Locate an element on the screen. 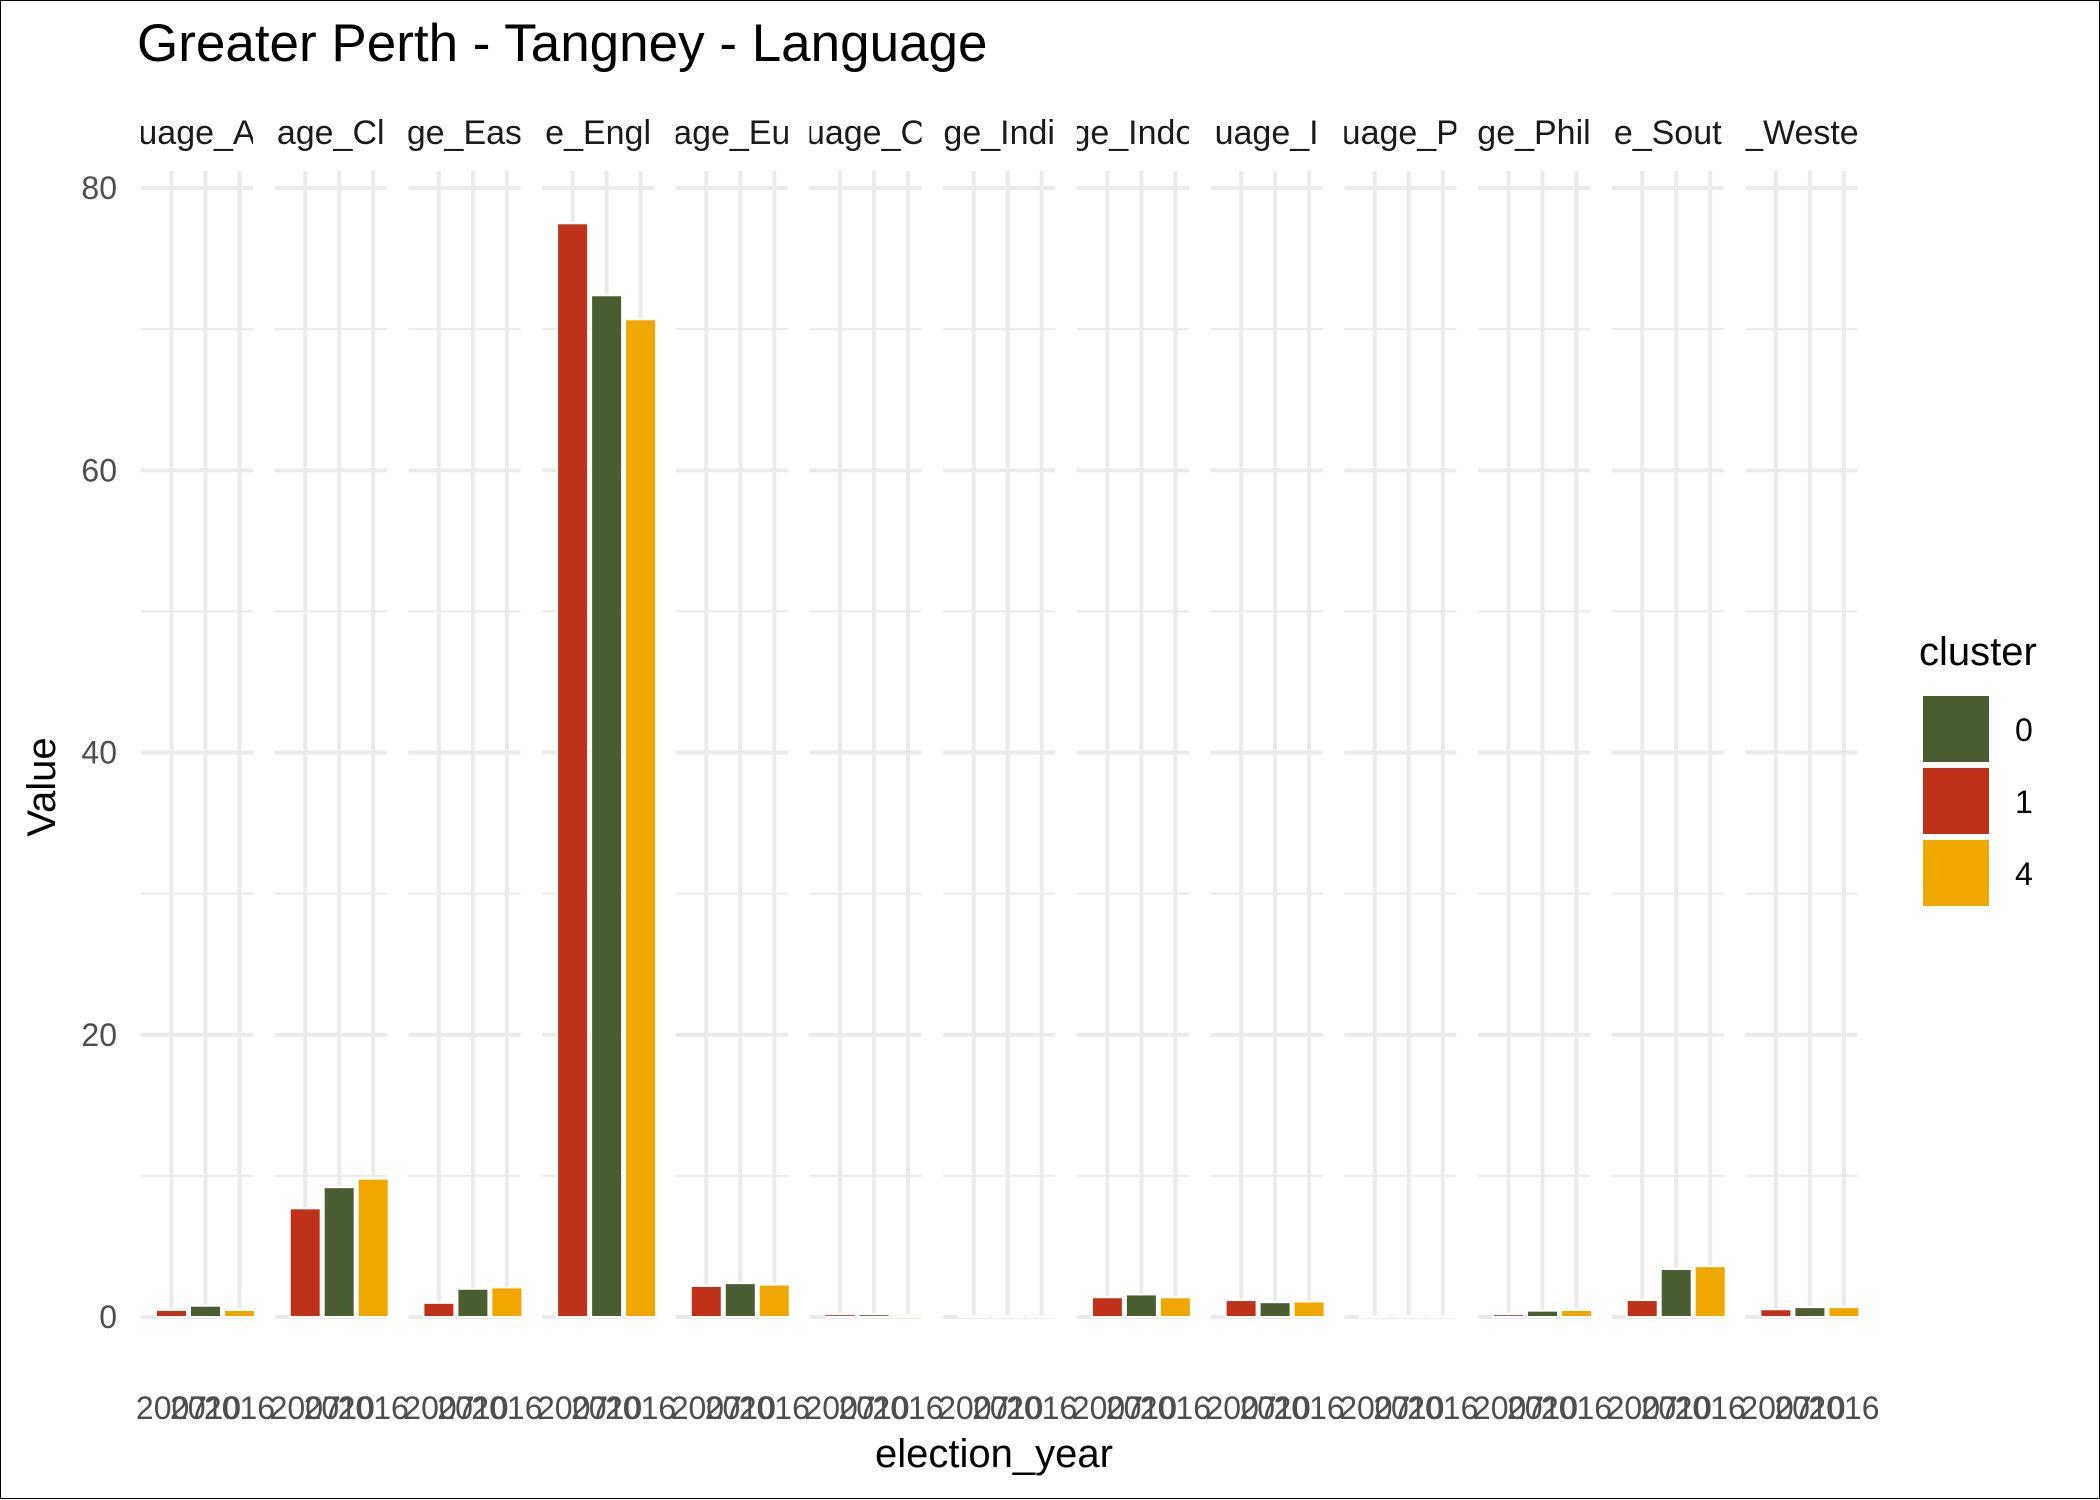 Image resolution: width=2100 pixels, height=1500 pixels. y-axis-ticks: 0 20 40 60 80 is located at coordinates (99, 752).